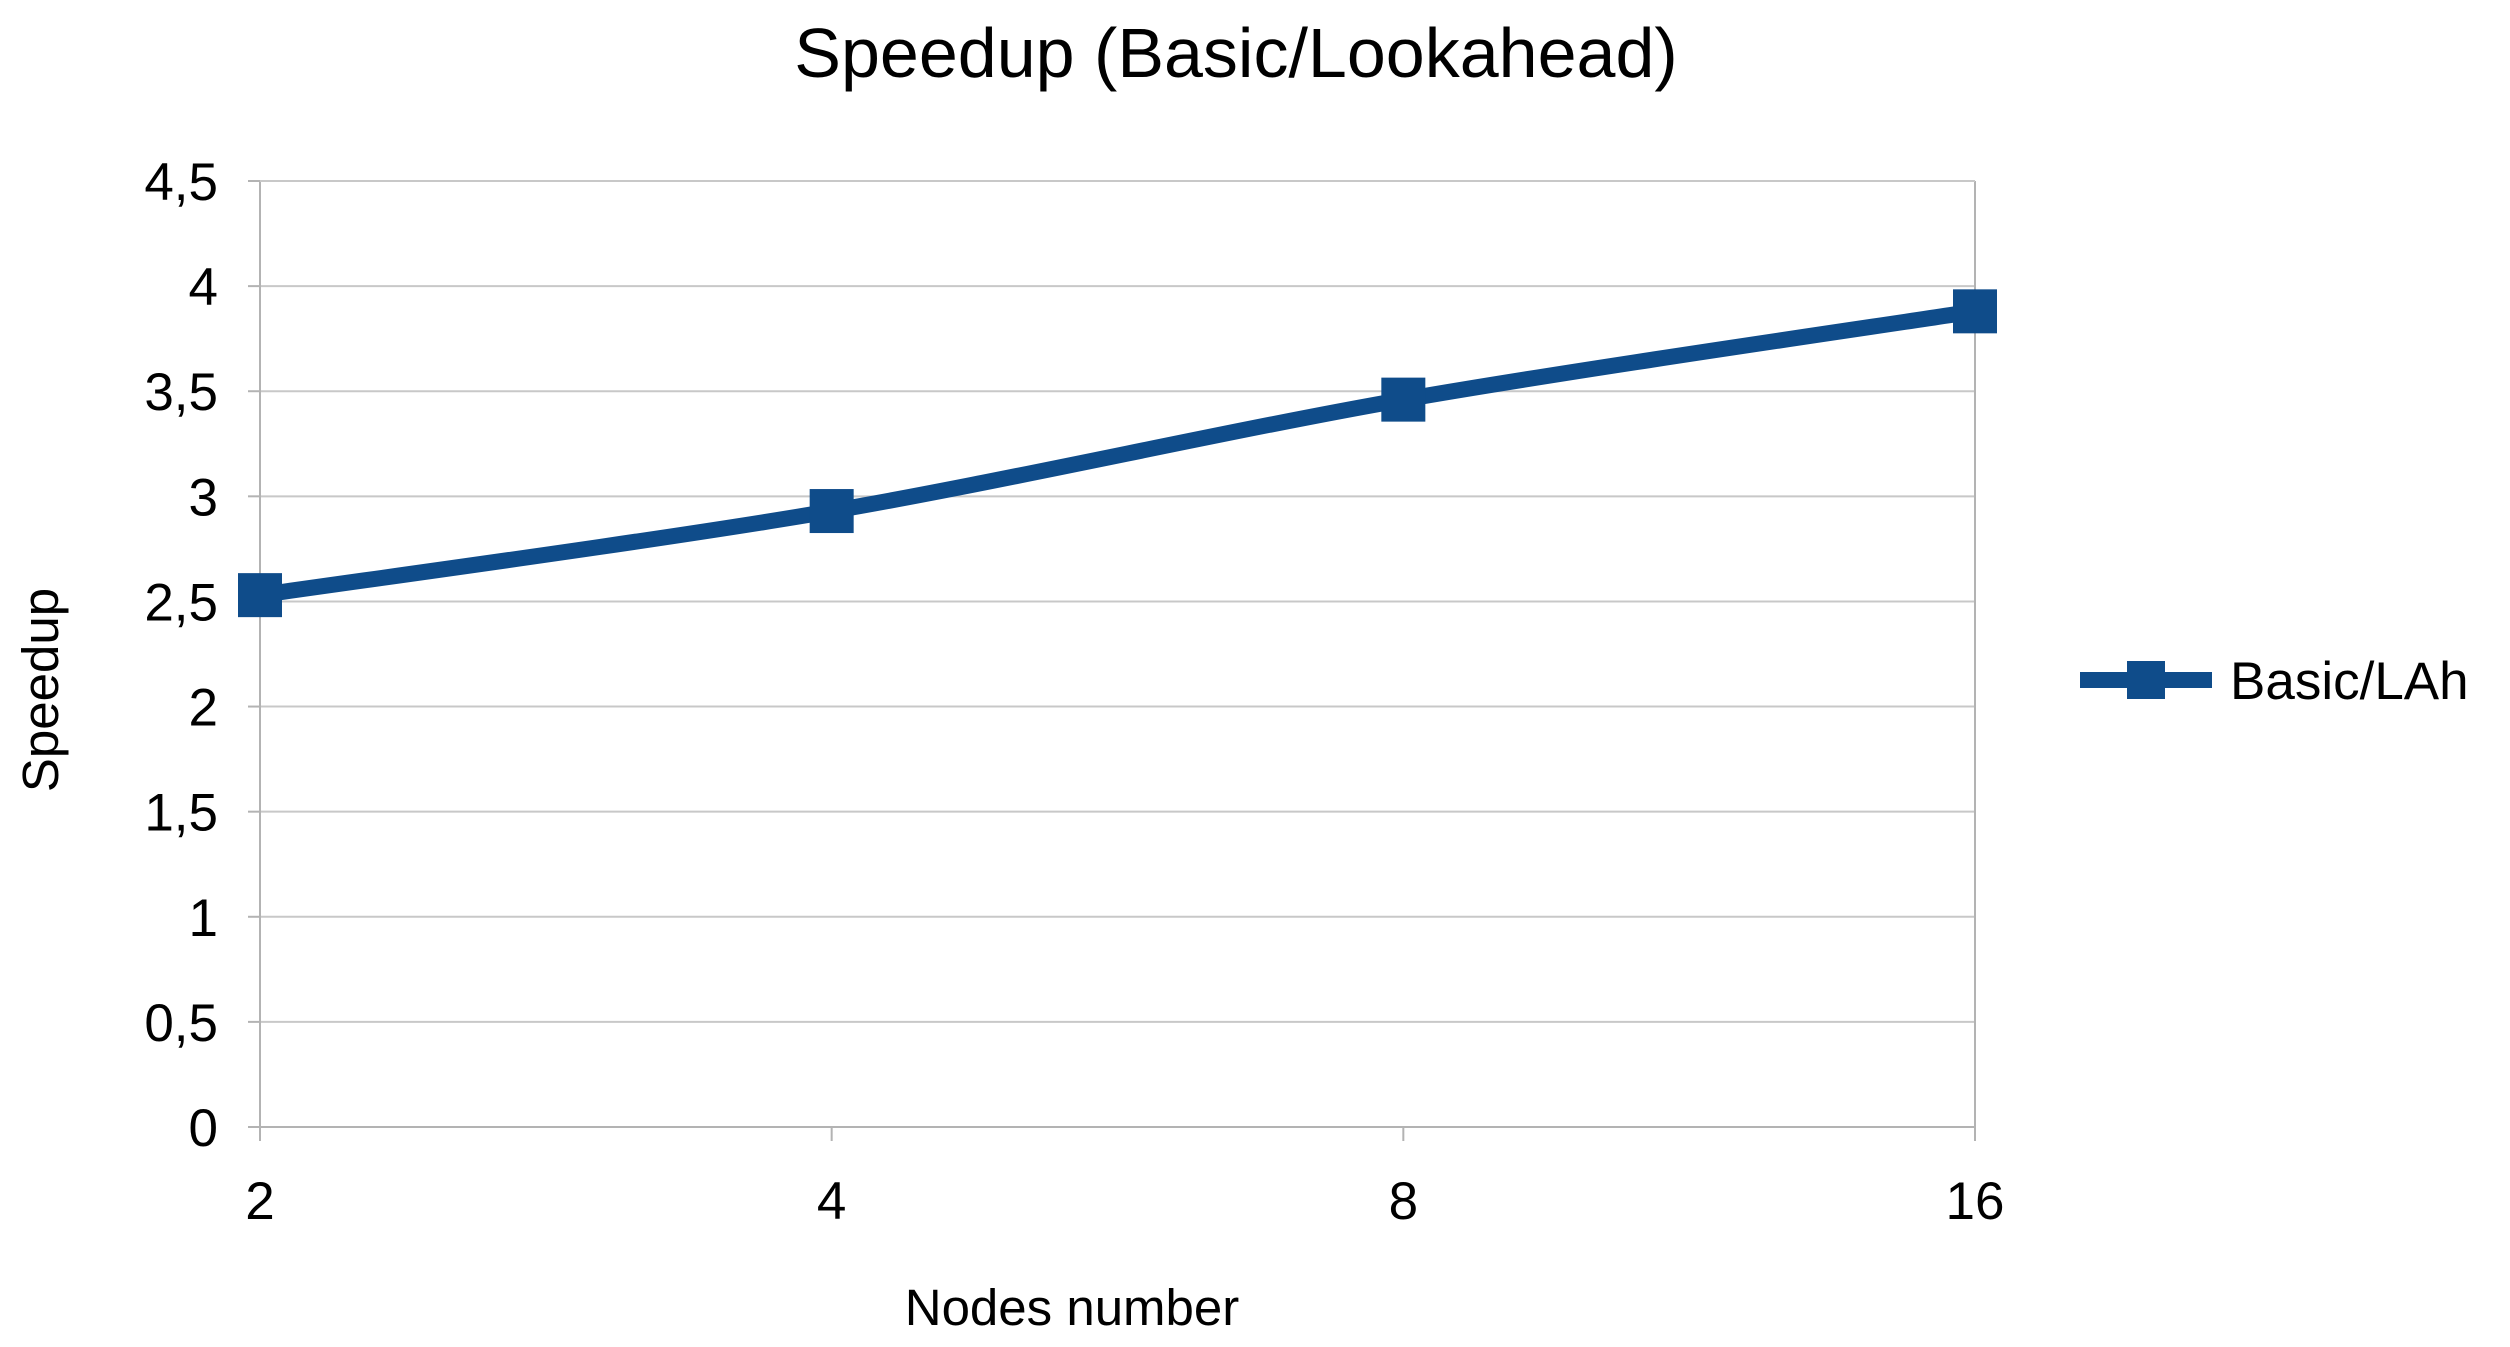  What do you see at coordinates (203, 918) in the screenshot?
I see `y-tick-label: 1` at bounding box center [203, 918].